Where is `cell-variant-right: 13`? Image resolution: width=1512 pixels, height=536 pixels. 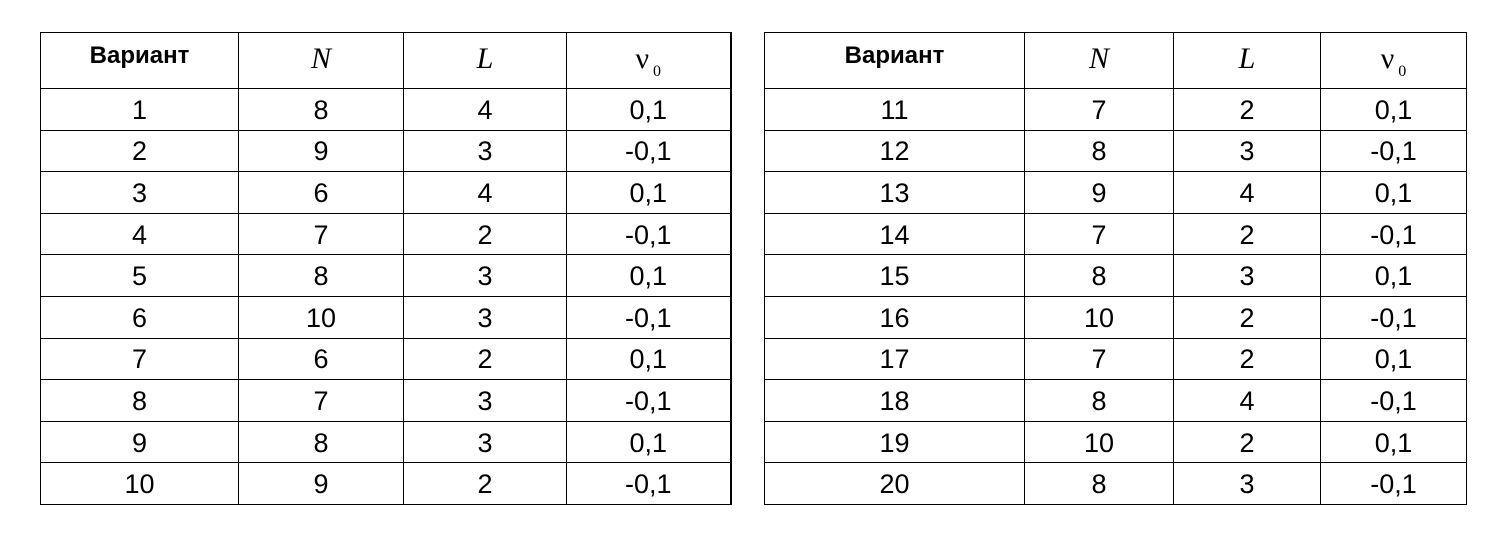
cell-variant-right: 13 is located at coordinates (894, 192).